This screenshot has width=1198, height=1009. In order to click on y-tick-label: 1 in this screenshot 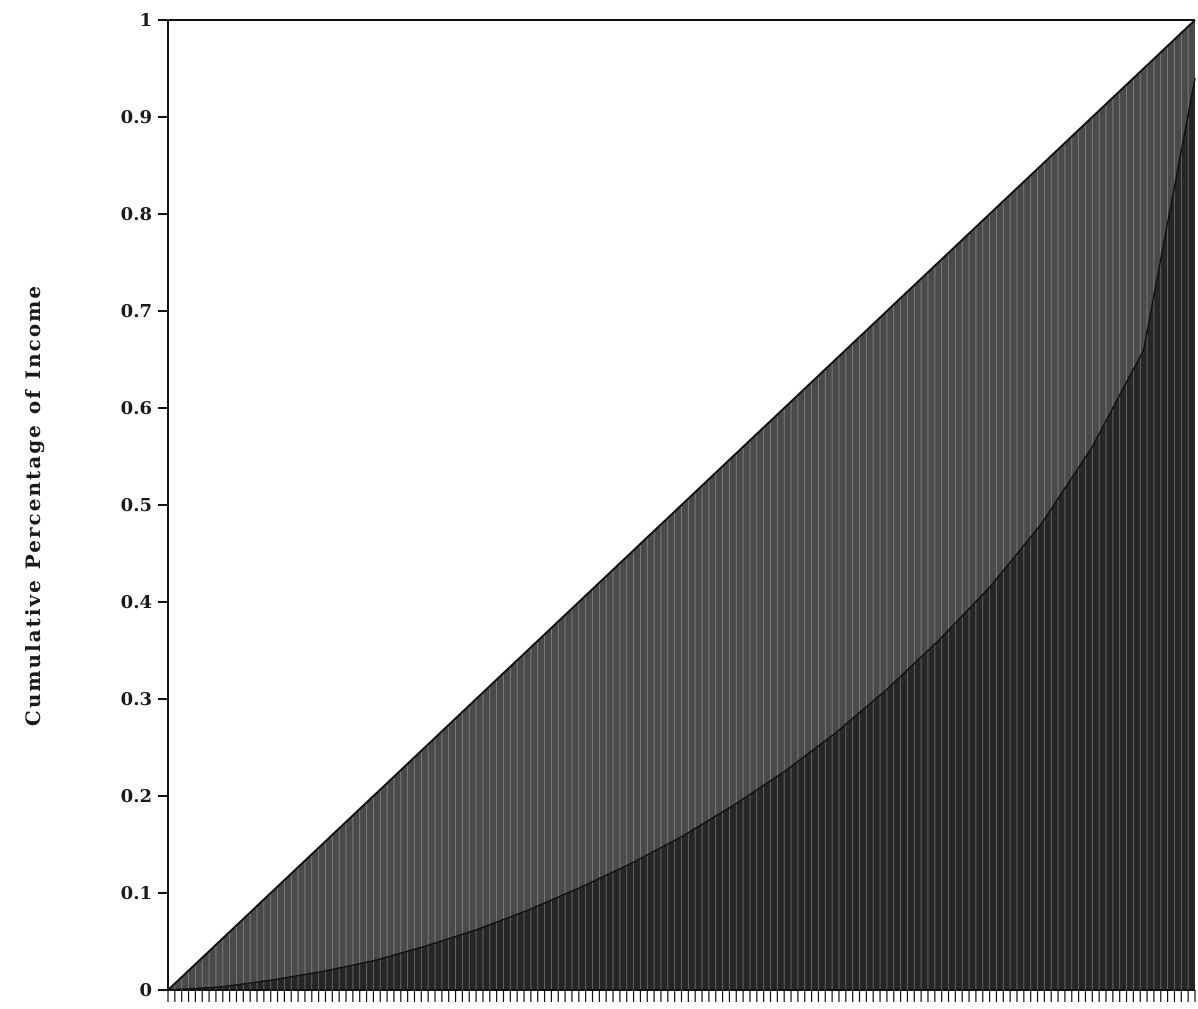, I will do `click(145, 20)`.